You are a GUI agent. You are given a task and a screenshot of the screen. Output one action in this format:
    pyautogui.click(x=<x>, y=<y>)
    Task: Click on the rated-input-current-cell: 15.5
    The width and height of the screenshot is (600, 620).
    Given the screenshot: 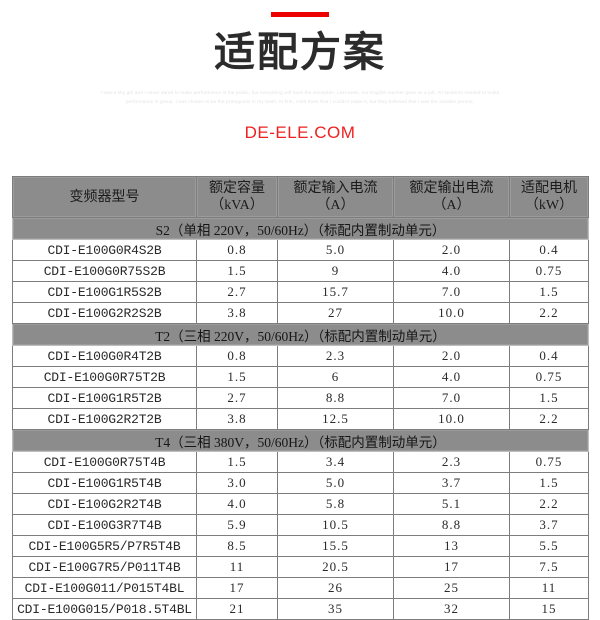 What is the action you would take?
    pyautogui.click(x=335, y=546)
    